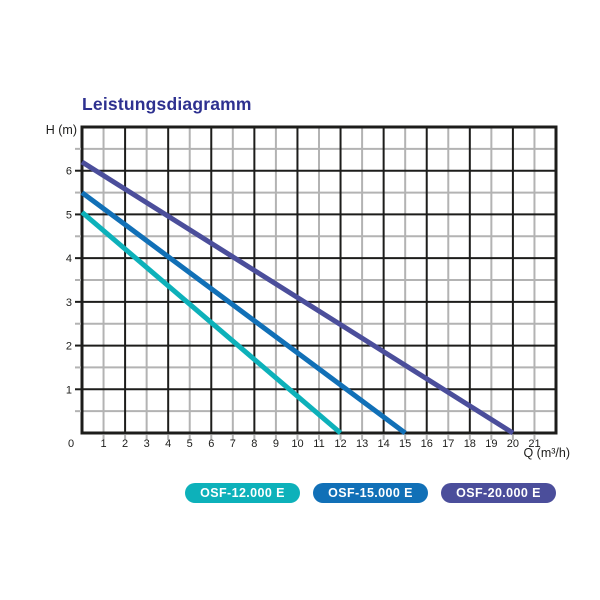 This screenshot has width=600, height=600. Describe the element at coordinates (168, 444) in the screenshot. I see `x-tick-label: 4` at that location.